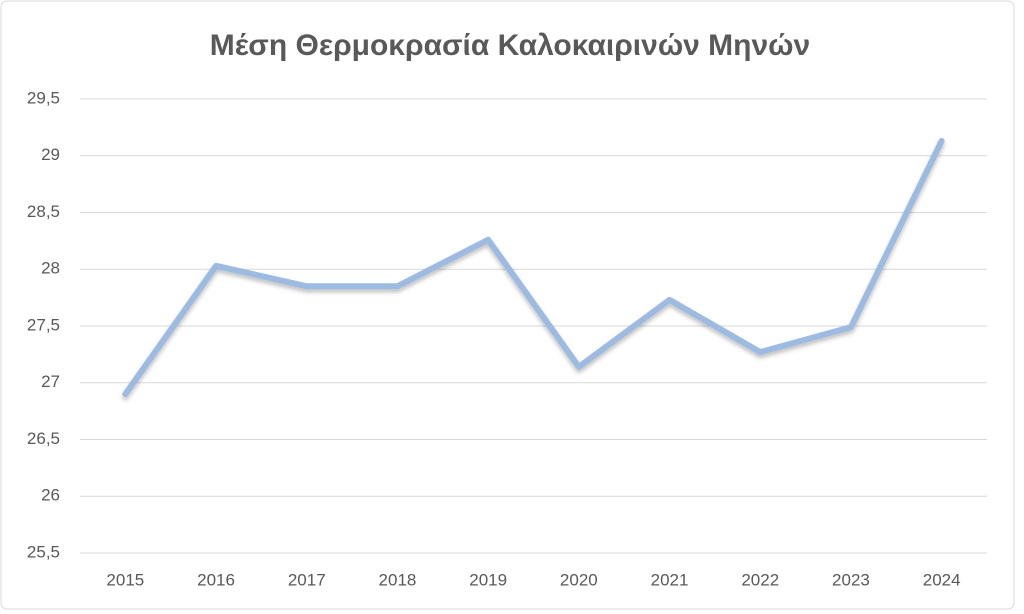  I want to click on y-tick-label: 29,5, so click(43, 97).